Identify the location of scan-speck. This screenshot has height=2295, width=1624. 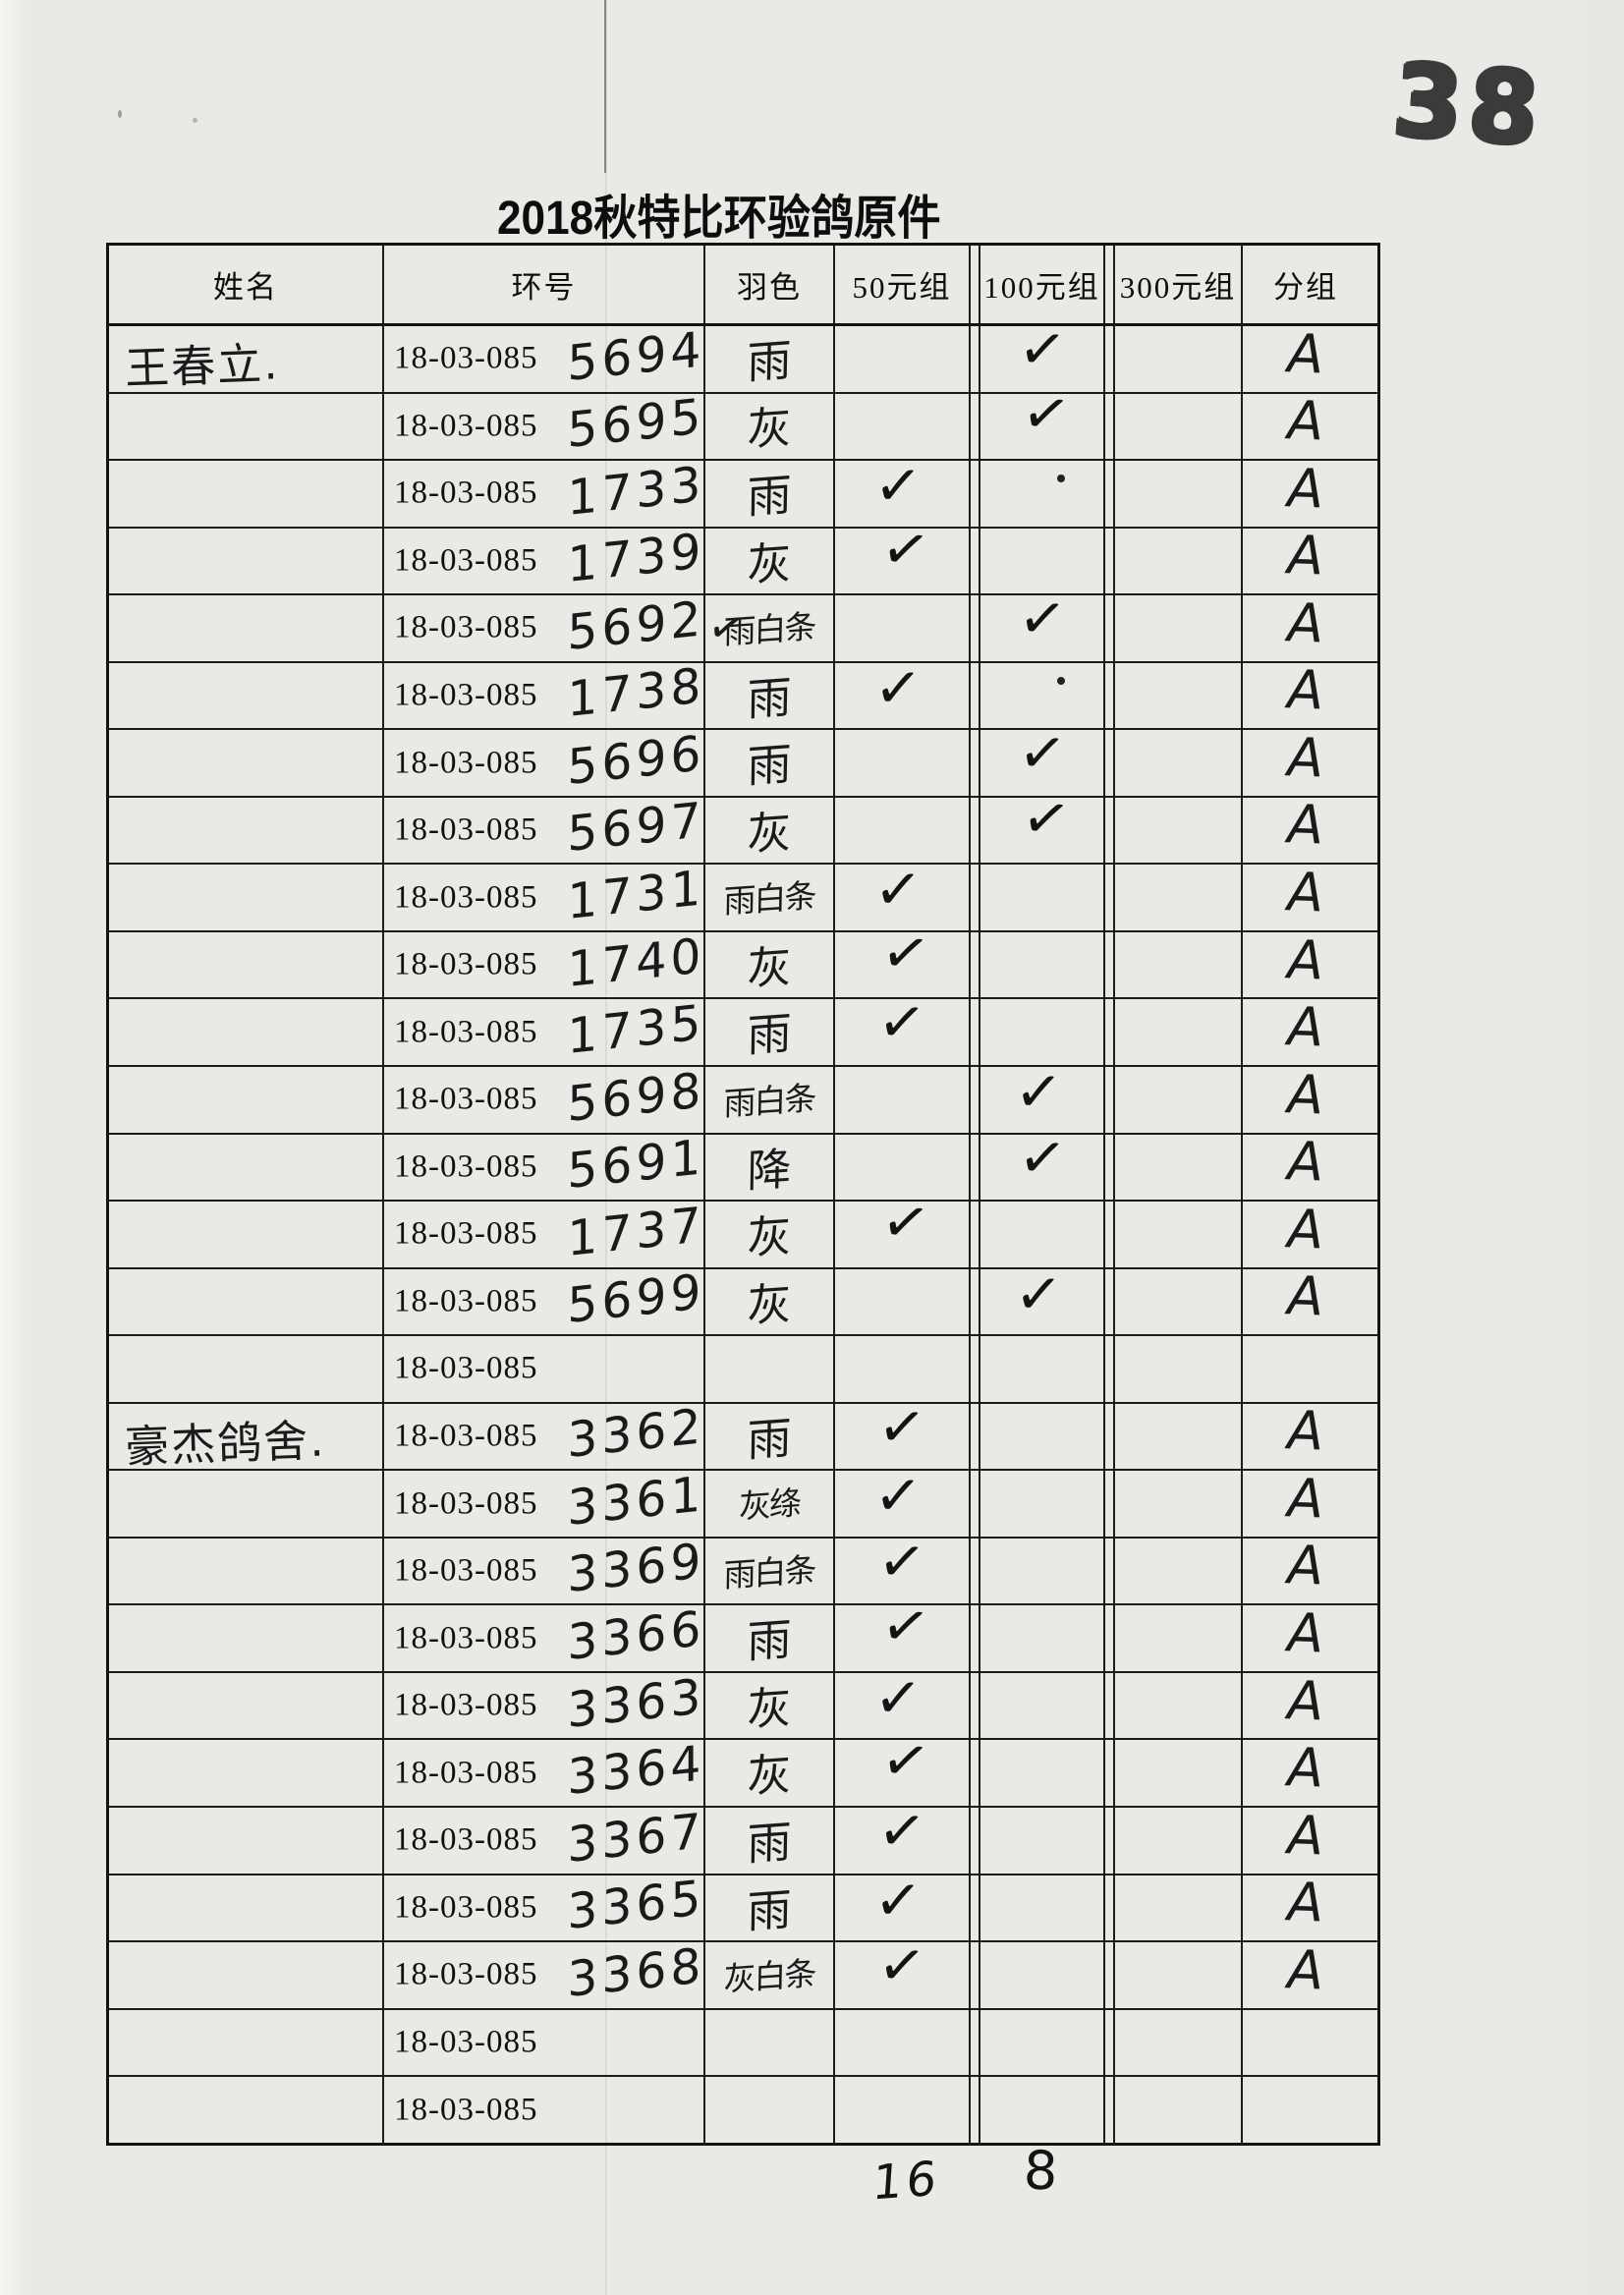
(120, 114).